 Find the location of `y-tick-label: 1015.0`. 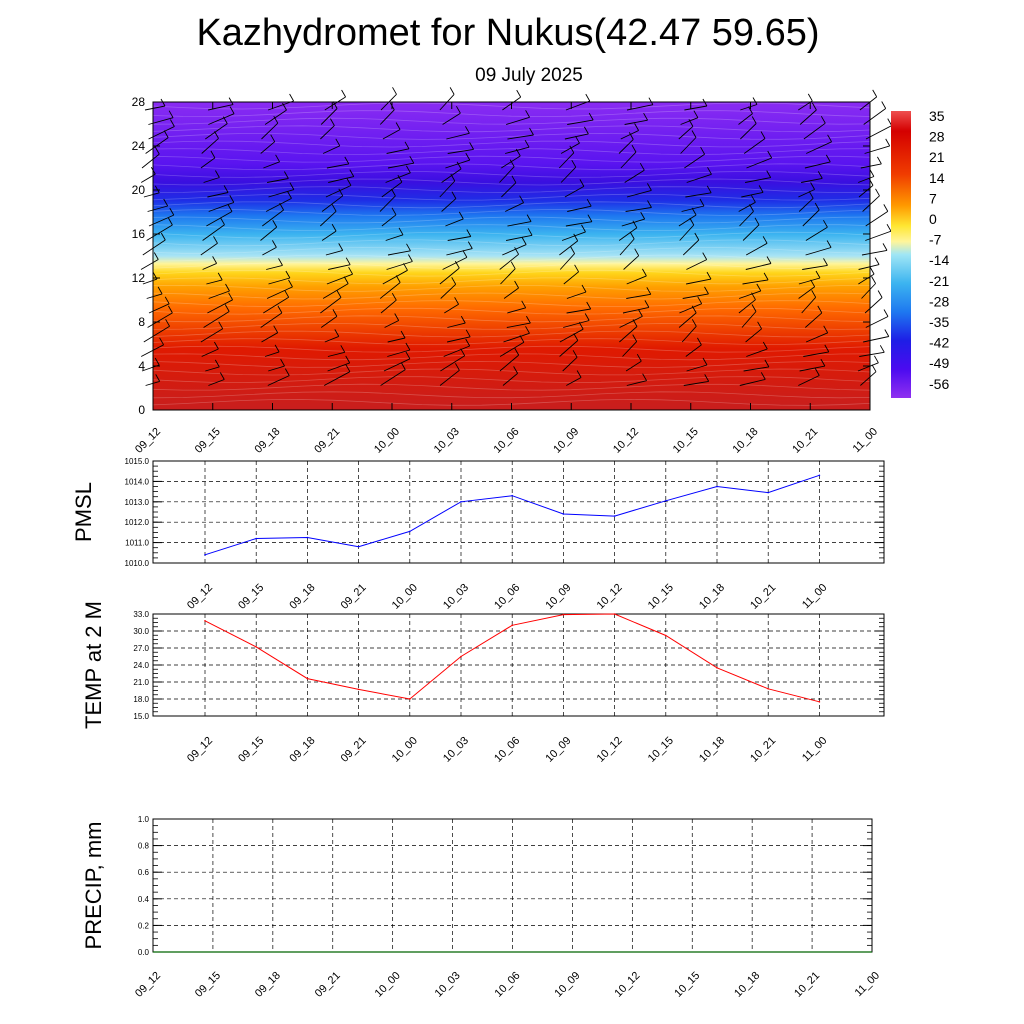

y-tick-label: 1015.0 is located at coordinates (137, 461).